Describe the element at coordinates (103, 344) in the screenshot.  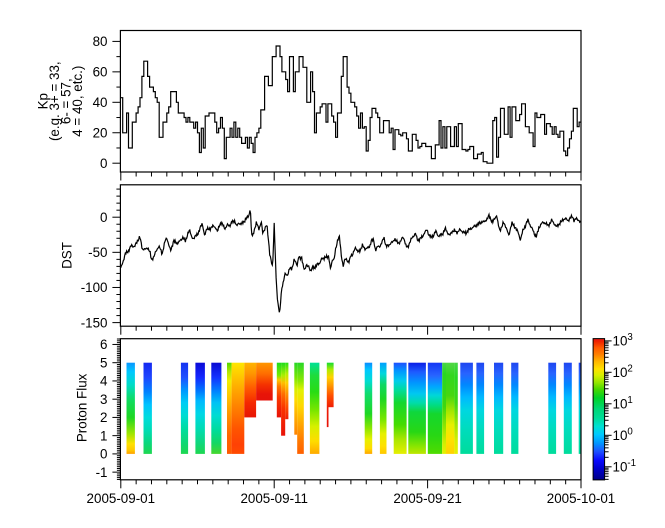
I see `svg-text: 6` at that location.